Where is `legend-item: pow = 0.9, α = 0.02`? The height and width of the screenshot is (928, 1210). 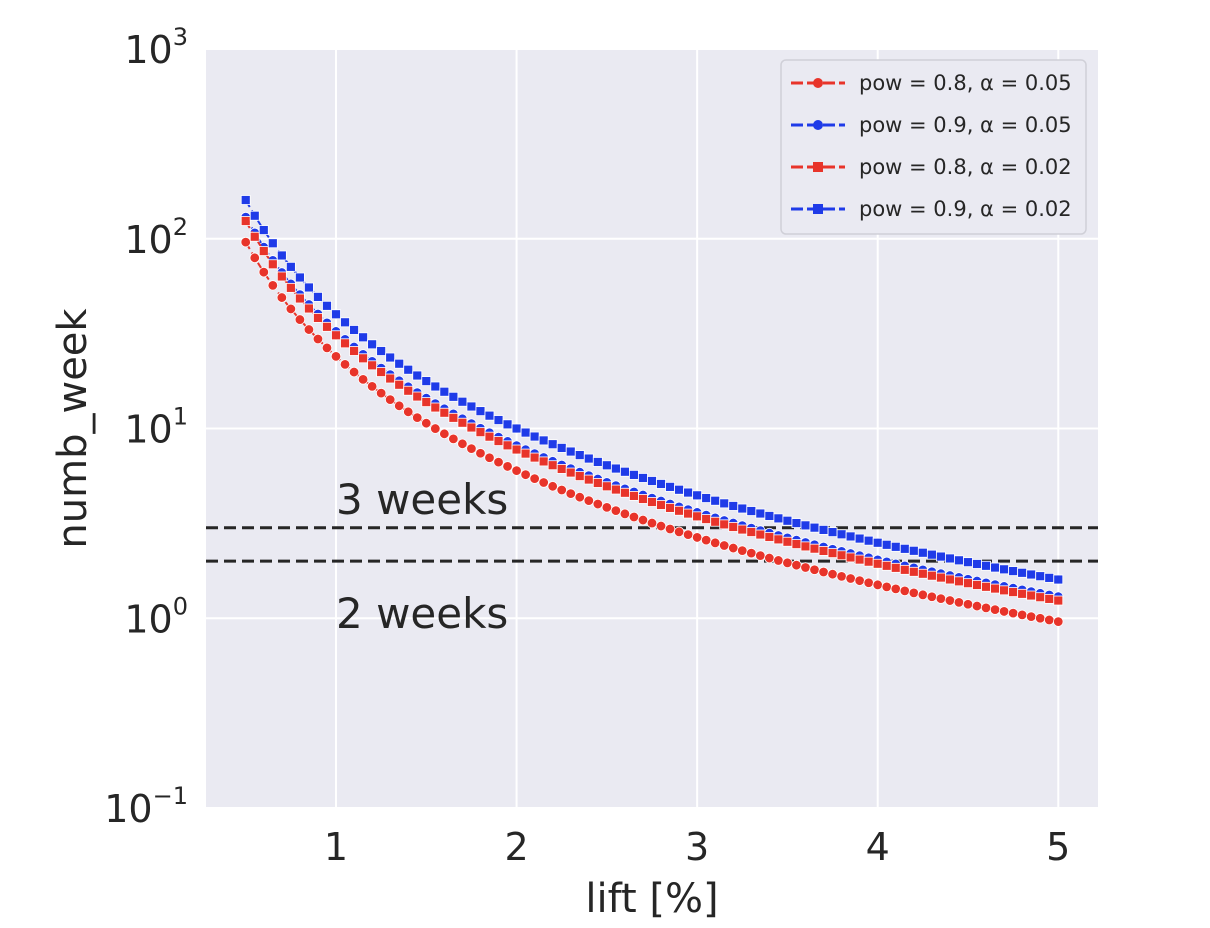 legend-item: pow = 0.9, α = 0.02 is located at coordinates (931, 209).